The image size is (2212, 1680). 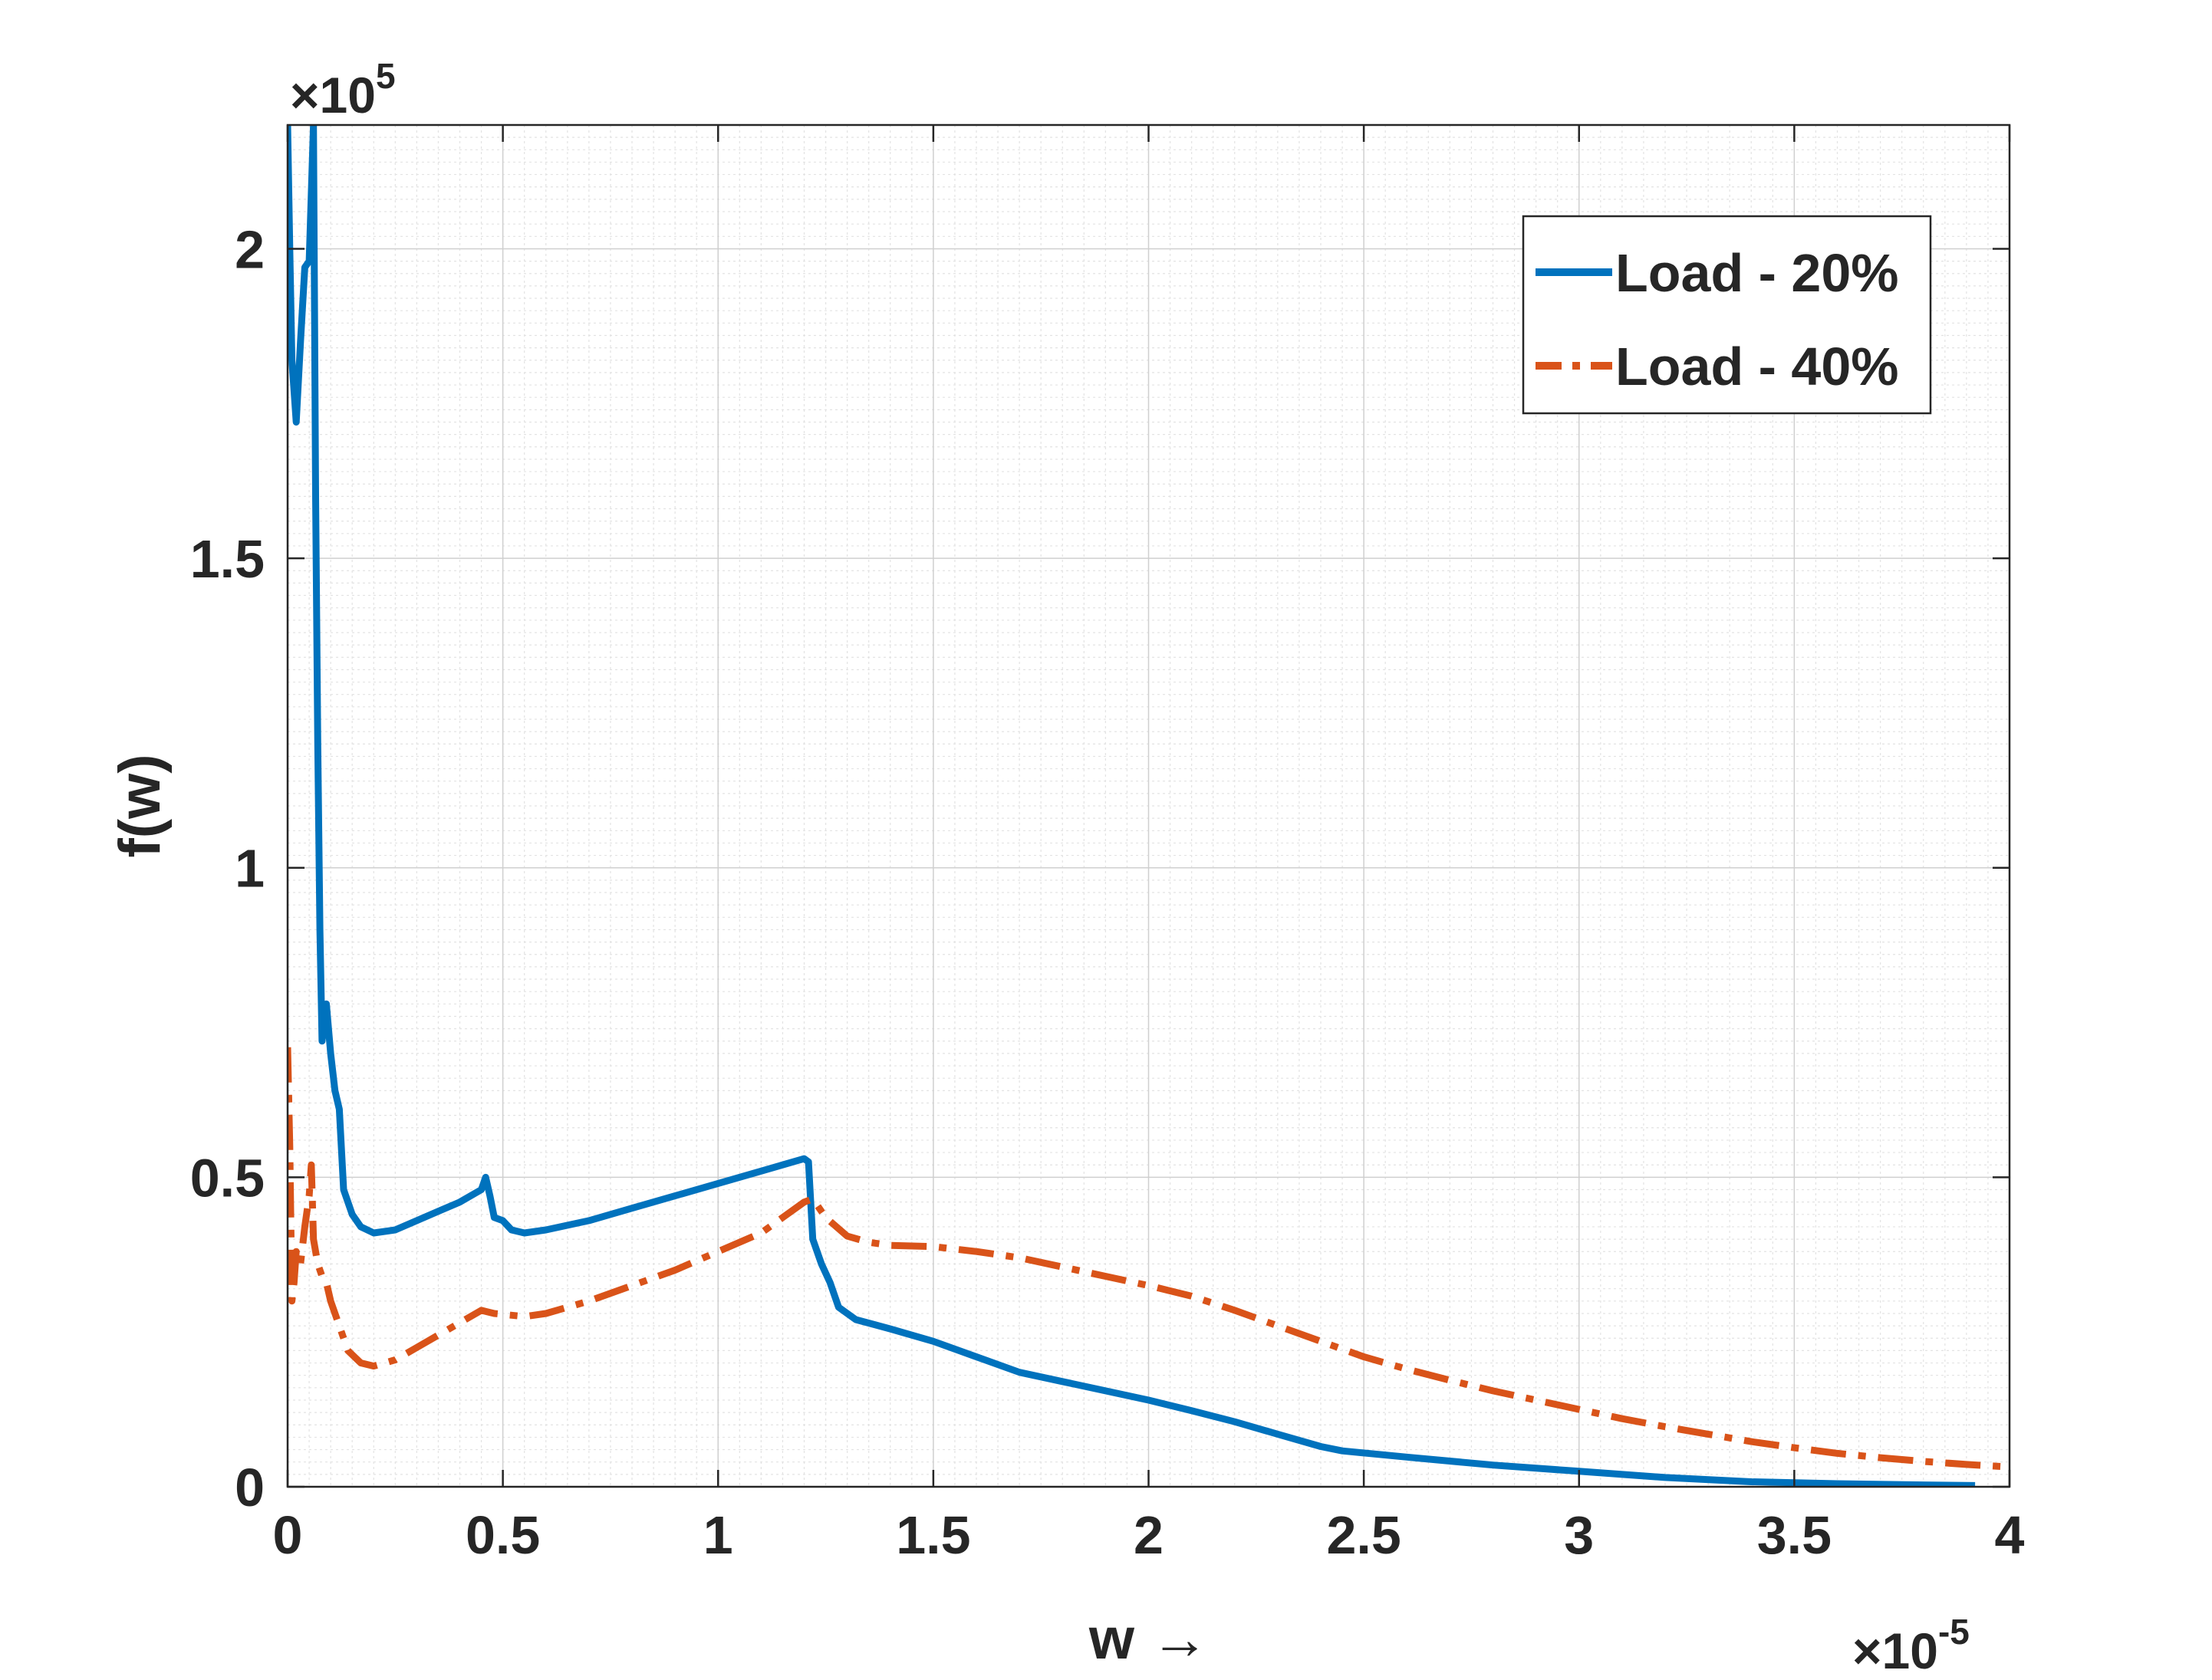 I want to click on x-tick-label: 0, so click(x=288, y=1535).